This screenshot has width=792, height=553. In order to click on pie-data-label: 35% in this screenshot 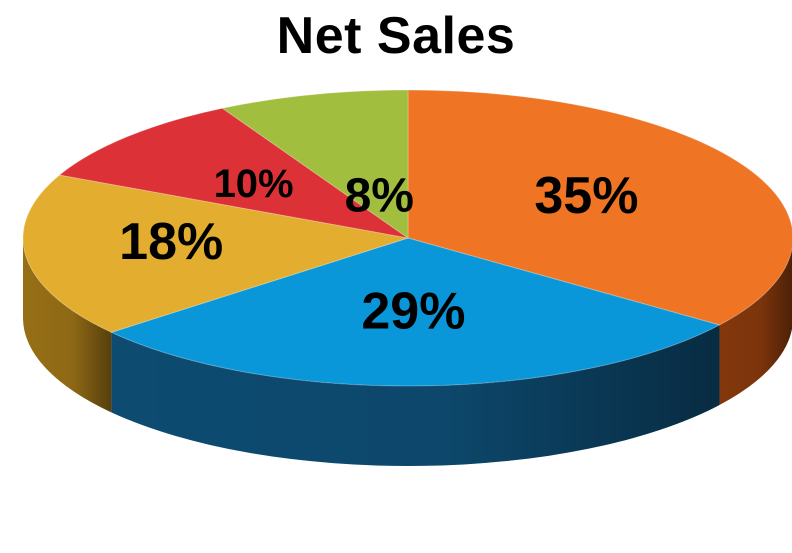, I will do `click(586, 196)`.